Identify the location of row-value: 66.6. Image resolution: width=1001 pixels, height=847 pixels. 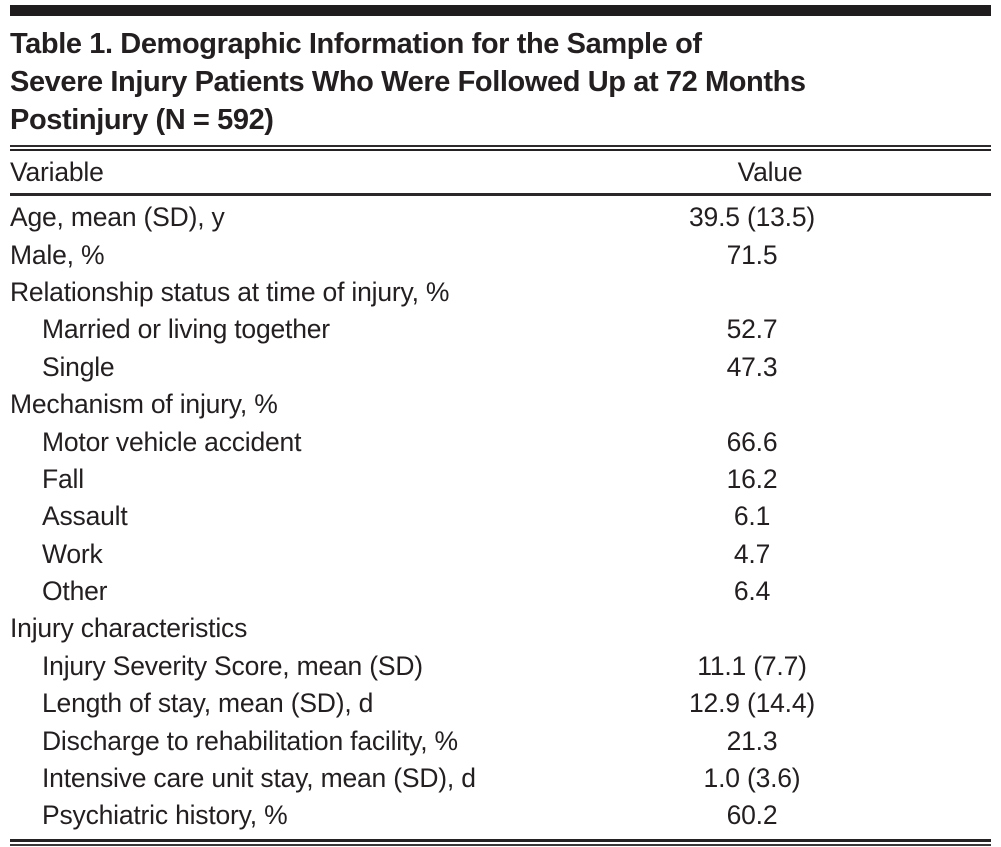
(752, 441).